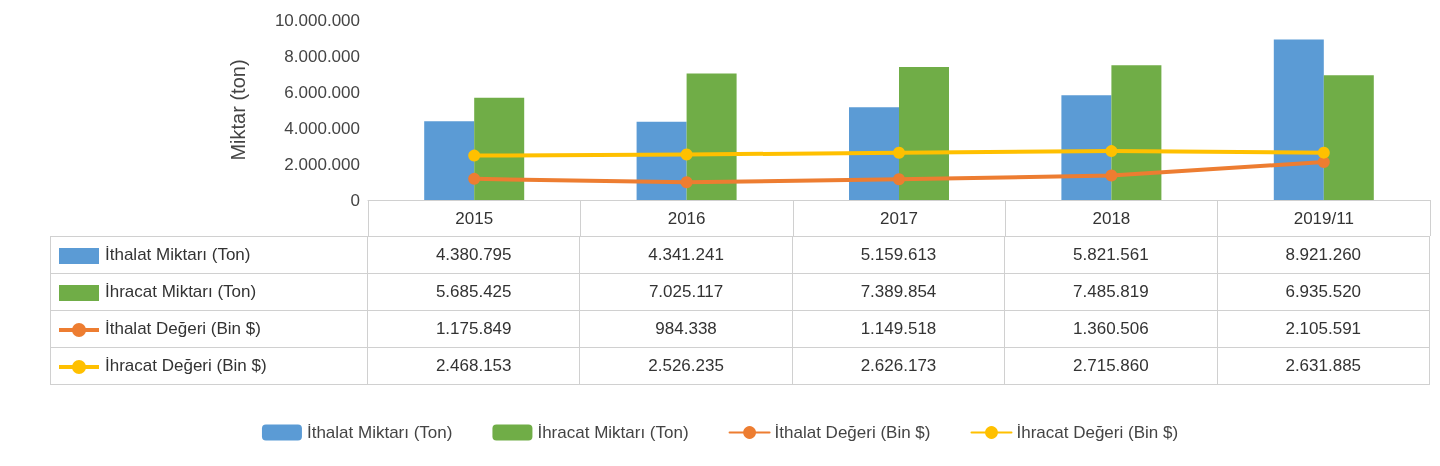  I want to click on y-tick-label: 2.000.000, so click(322, 164).